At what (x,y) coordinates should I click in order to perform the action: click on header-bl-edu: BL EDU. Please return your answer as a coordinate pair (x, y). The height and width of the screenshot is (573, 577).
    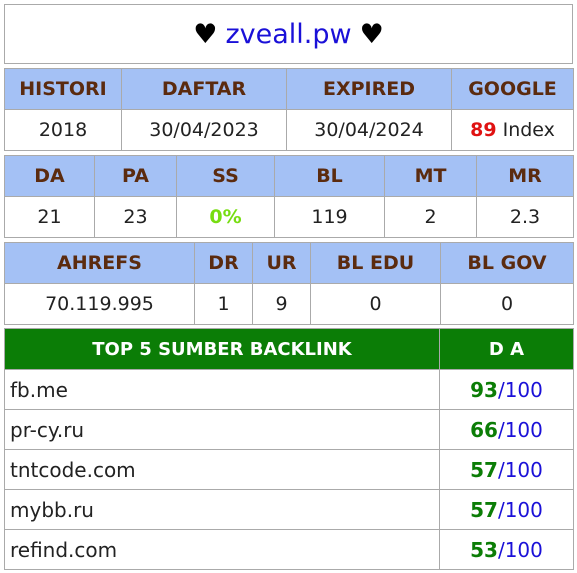
    Looking at the image, I should click on (375, 263).